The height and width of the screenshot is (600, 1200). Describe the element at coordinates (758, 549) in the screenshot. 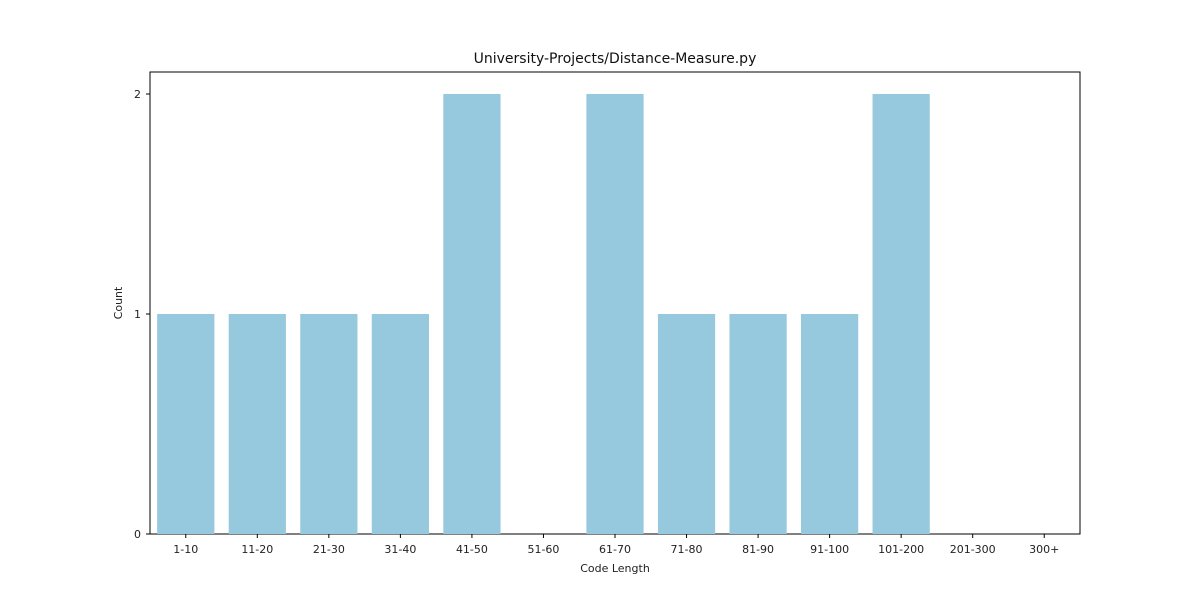

I see `x-tick-label: 81-90` at that location.